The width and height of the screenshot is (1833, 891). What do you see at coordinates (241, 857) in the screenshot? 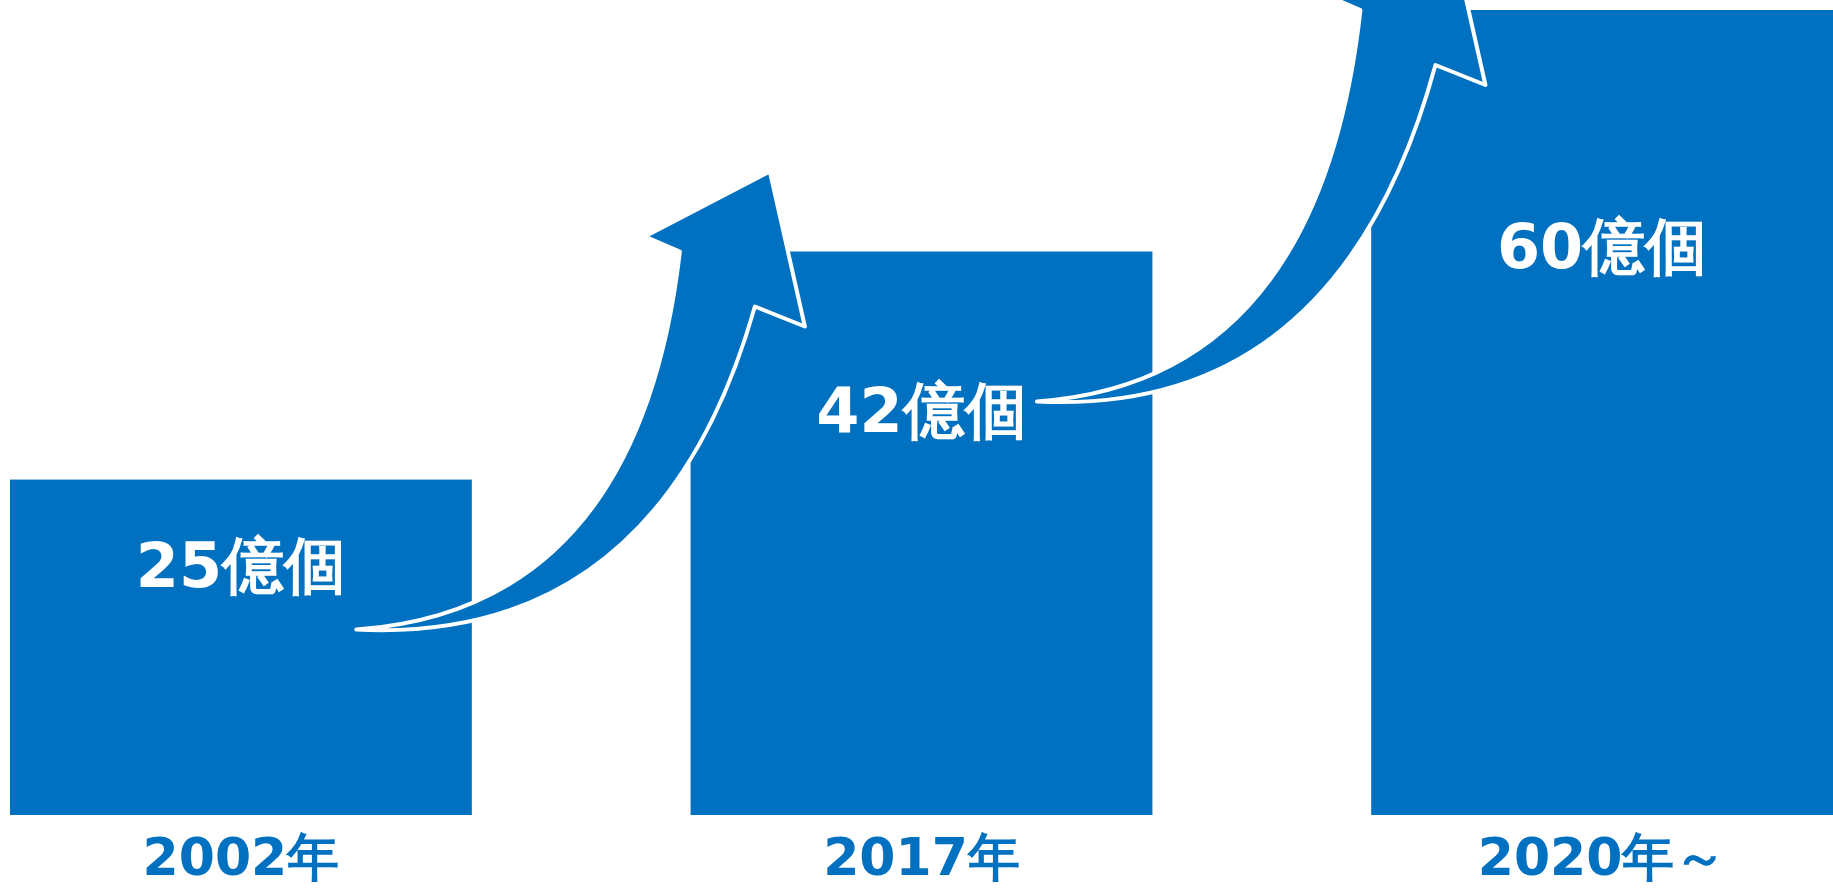
I see `x-tick-label: 2002年` at bounding box center [241, 857].